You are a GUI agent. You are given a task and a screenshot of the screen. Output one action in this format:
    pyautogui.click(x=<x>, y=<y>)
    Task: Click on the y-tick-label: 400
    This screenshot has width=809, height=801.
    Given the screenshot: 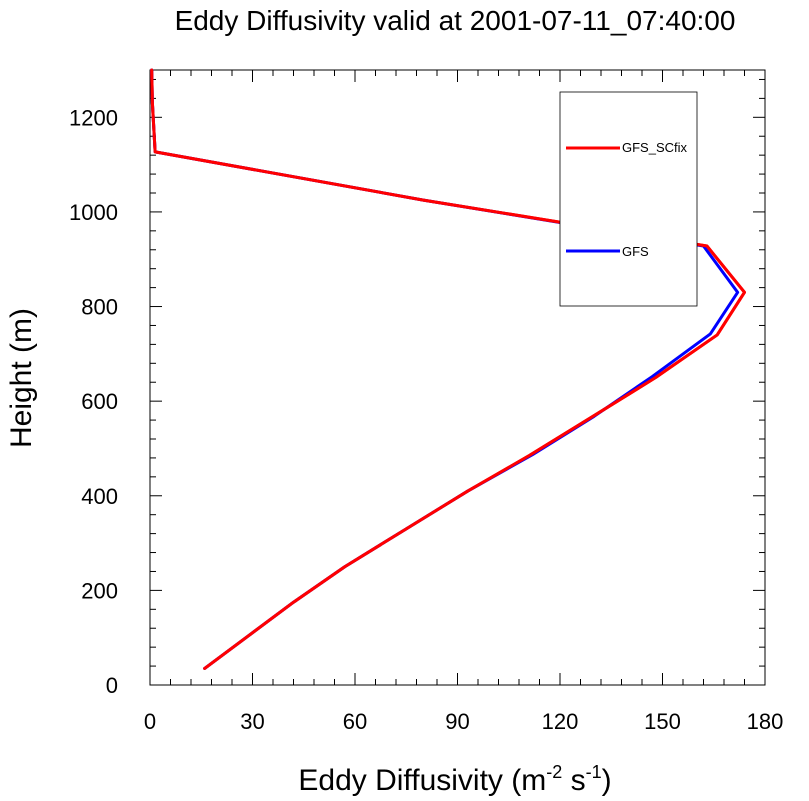 What is the action you would take?
    pyautogui.click(x=99, y=496)
    